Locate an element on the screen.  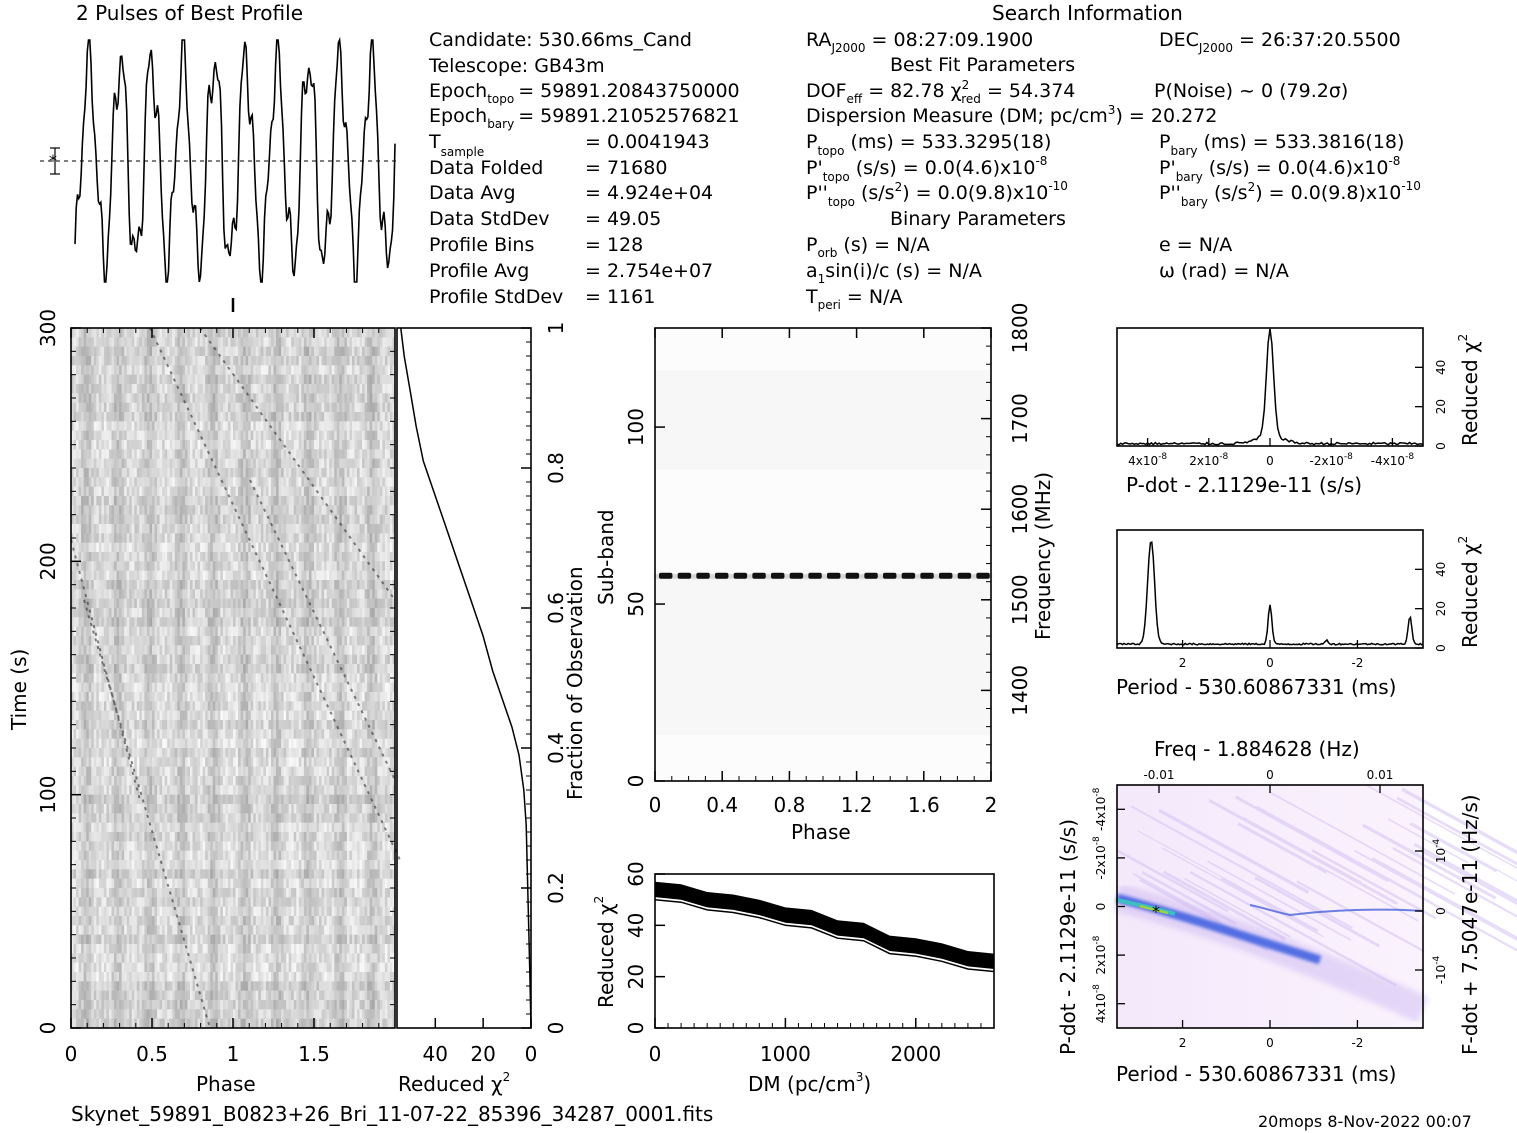
param-tsample: Tsample is located at coordinates (456, 145).